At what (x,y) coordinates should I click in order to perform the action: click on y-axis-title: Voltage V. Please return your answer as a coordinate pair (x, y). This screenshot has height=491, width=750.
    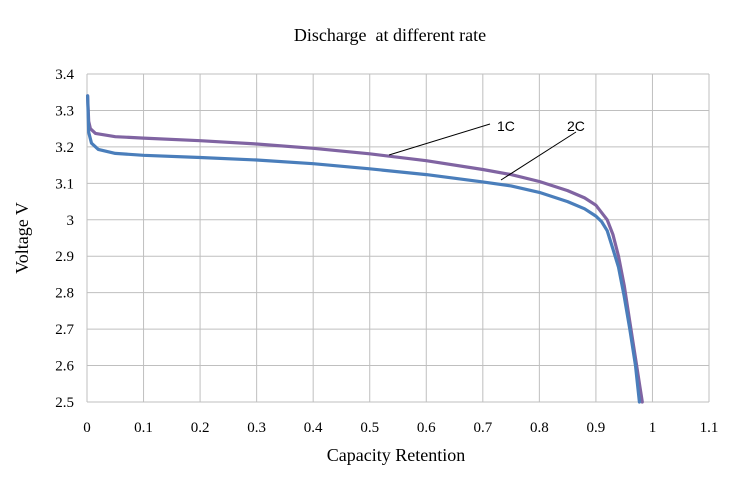
    Looking at the image, I should click on (22, 238).